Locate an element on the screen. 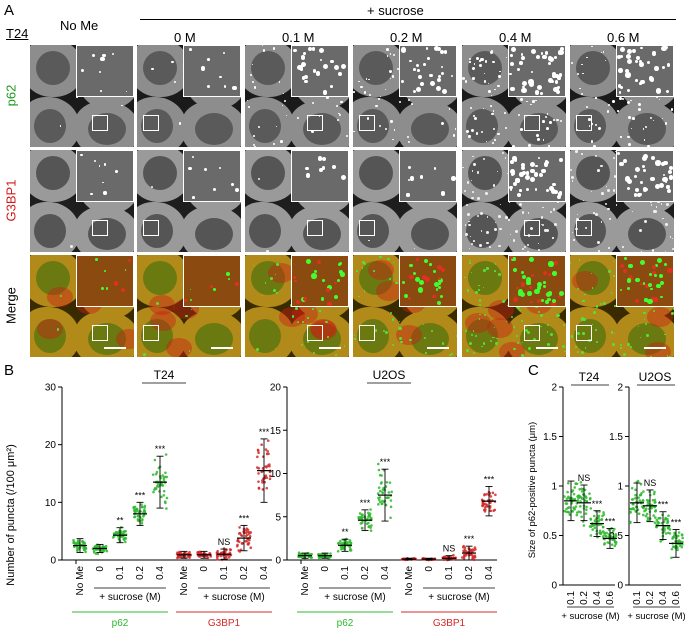  control-header: No Me is located at coordinates (79, 25).